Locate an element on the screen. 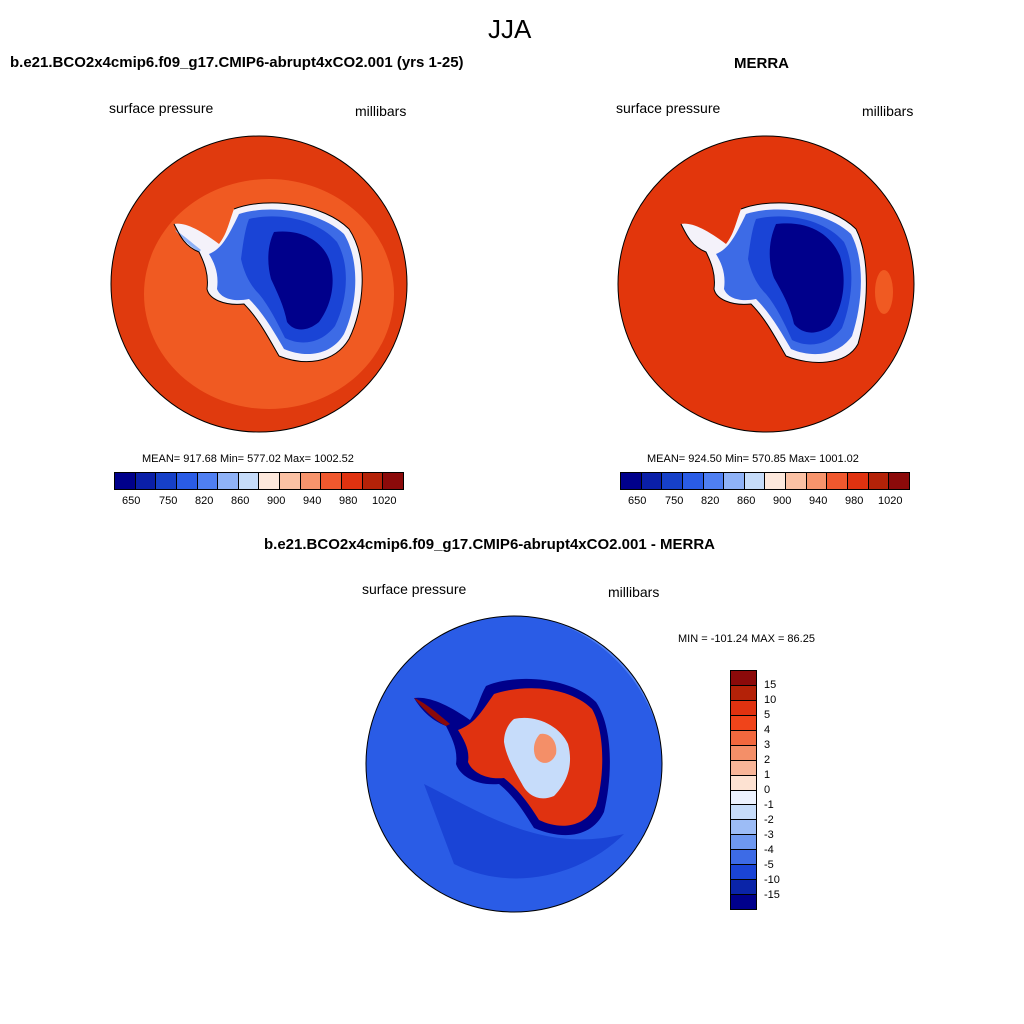 This screenshot has height=1024, width=1024. left-map-coastline is located at coordinates (268, 282).